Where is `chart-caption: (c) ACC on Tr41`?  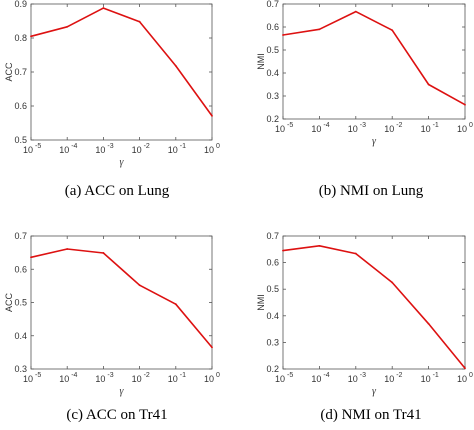 chart-caption: (c) ACC on Tr41 is located at coordinates (116, 415).